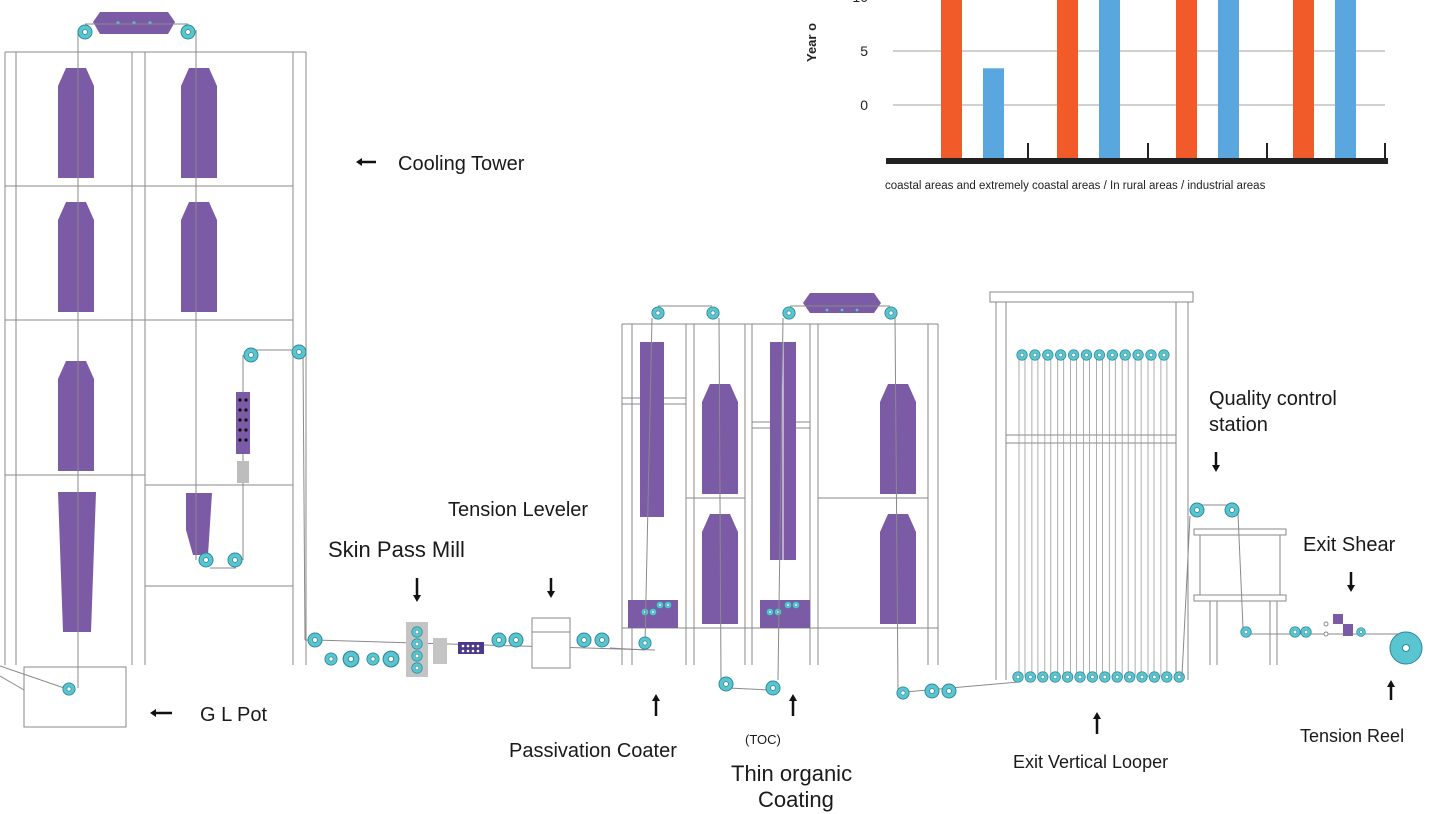 Image resolution: width=1444 pixels, height=814 pixels. What do you see at coordinates (518, 510) in the screenshot?
I see `tension-leveler-label: Tension Leveler` at bounding box center [518, 510].